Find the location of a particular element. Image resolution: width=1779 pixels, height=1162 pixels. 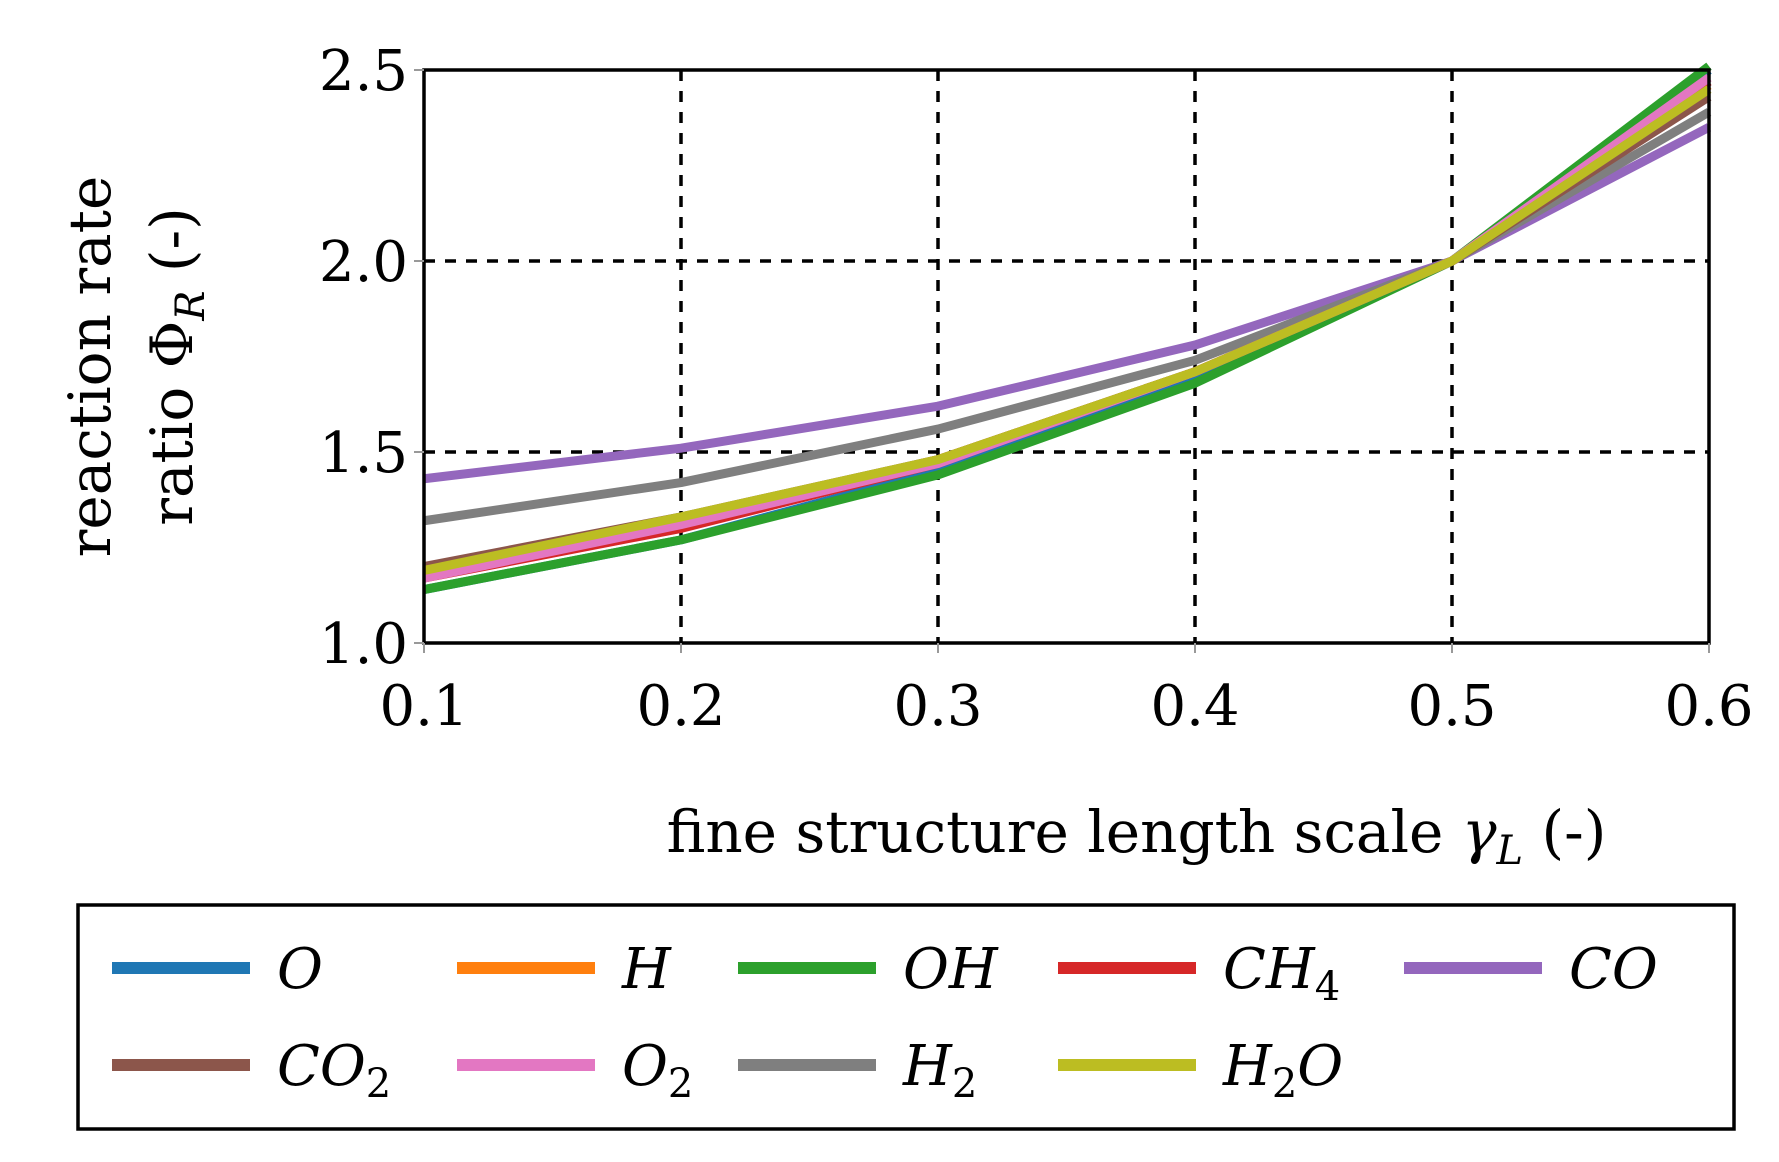

y-axis-label: reaction rate ratio ΦR (-) is located at coordinates (135, 367).